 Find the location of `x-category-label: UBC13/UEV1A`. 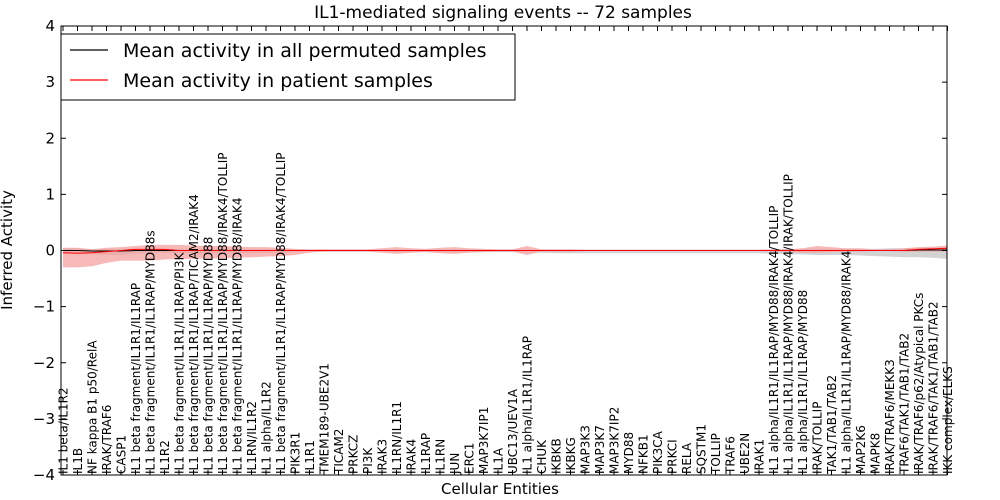

x-category-label: UBC13/UEV1A is located at coordinates (513, 431).